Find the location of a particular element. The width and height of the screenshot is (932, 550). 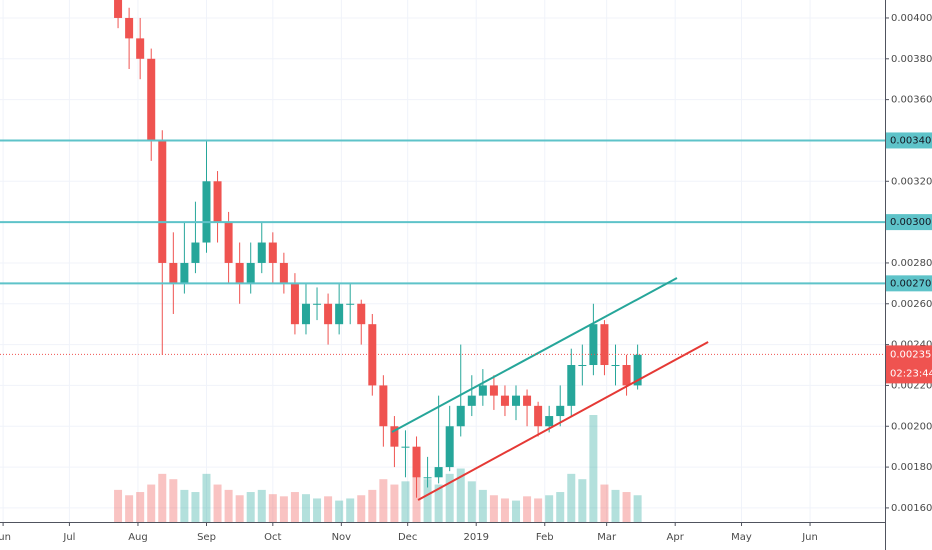

x-tick-label: May is located at coordinates (741, 537).